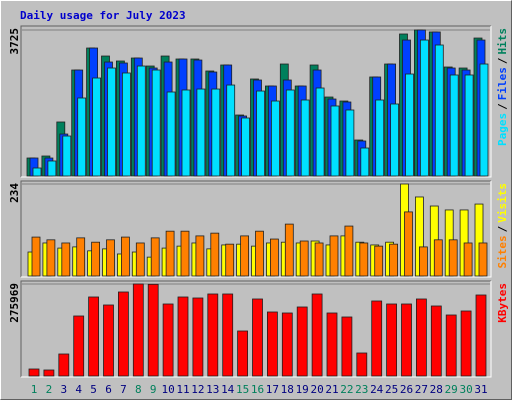 Image resolution: width=512 pixels, height=400 pixels. I want to click on x-tick-label: 22, so click(346, 389).